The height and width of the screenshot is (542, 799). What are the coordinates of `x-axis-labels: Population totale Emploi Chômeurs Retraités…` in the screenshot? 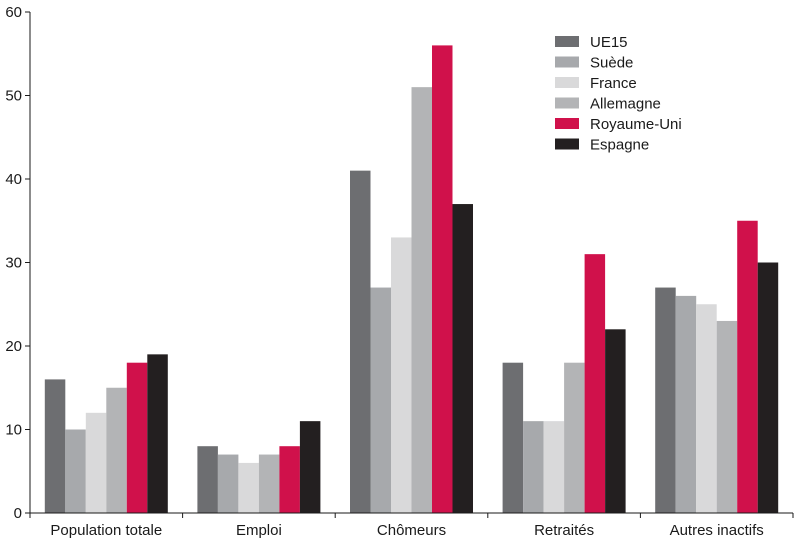 It's located at (411, 526).